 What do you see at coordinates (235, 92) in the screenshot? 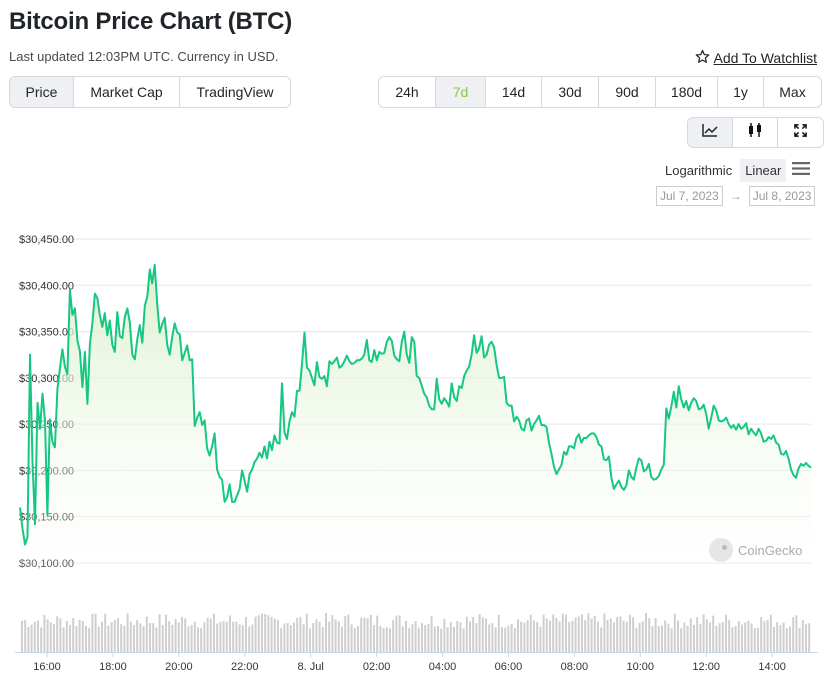
I see `tab-tradingview: TradingView` at bounding box center [235, 92].